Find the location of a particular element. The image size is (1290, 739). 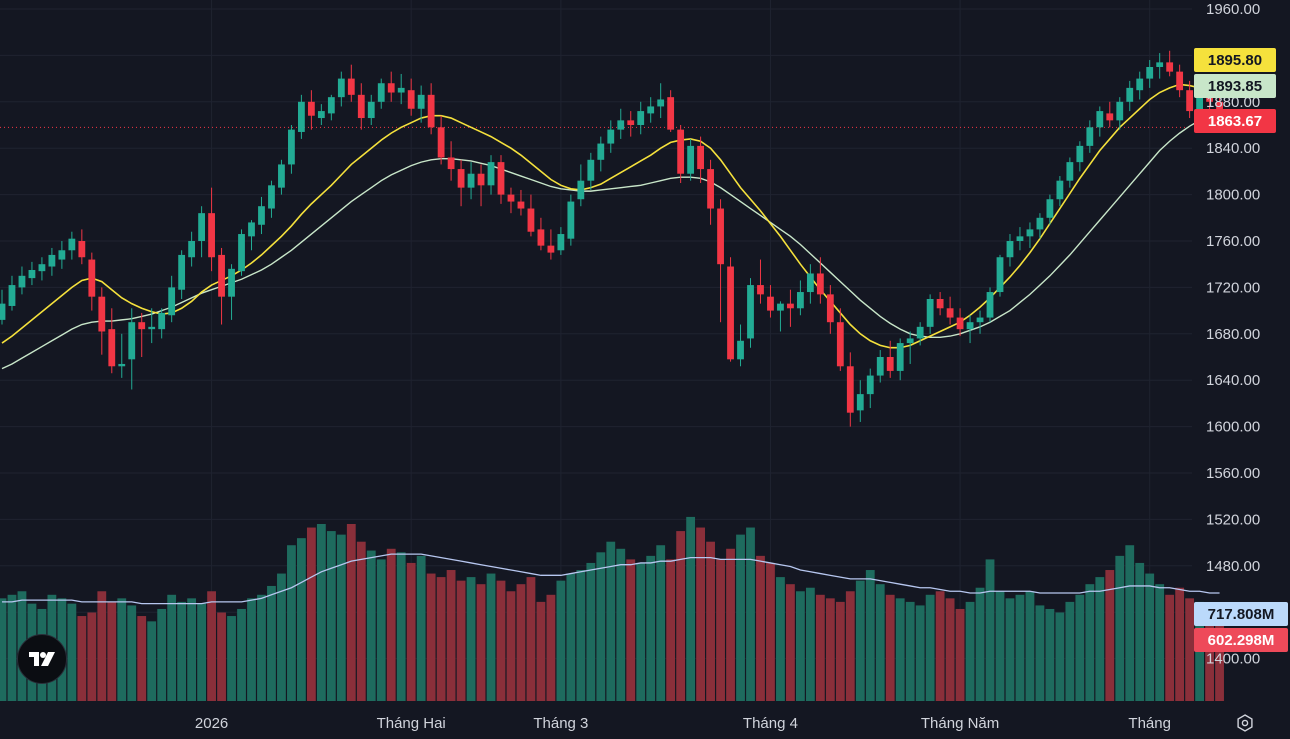

gear-icon is located at coordinates (1245, 723).